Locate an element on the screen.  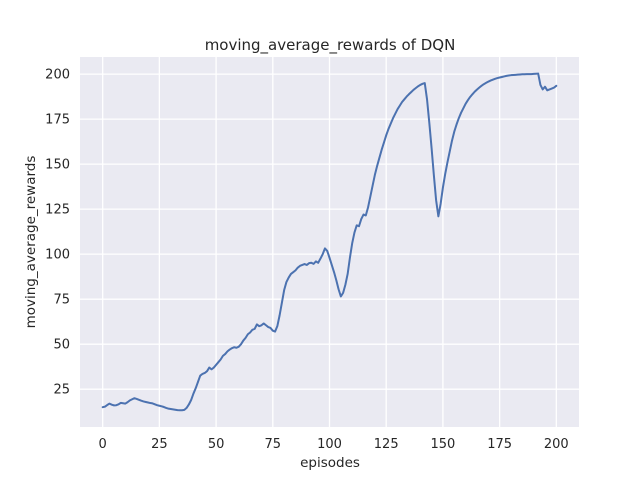
x-tick-label: 75 is located at coordinates (273, 444).